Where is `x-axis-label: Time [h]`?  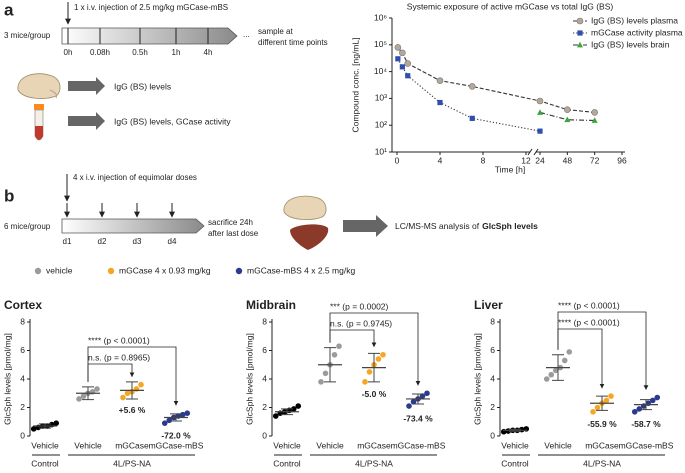
x-axis-label: Time [h] is located at coordinates (510, 169).